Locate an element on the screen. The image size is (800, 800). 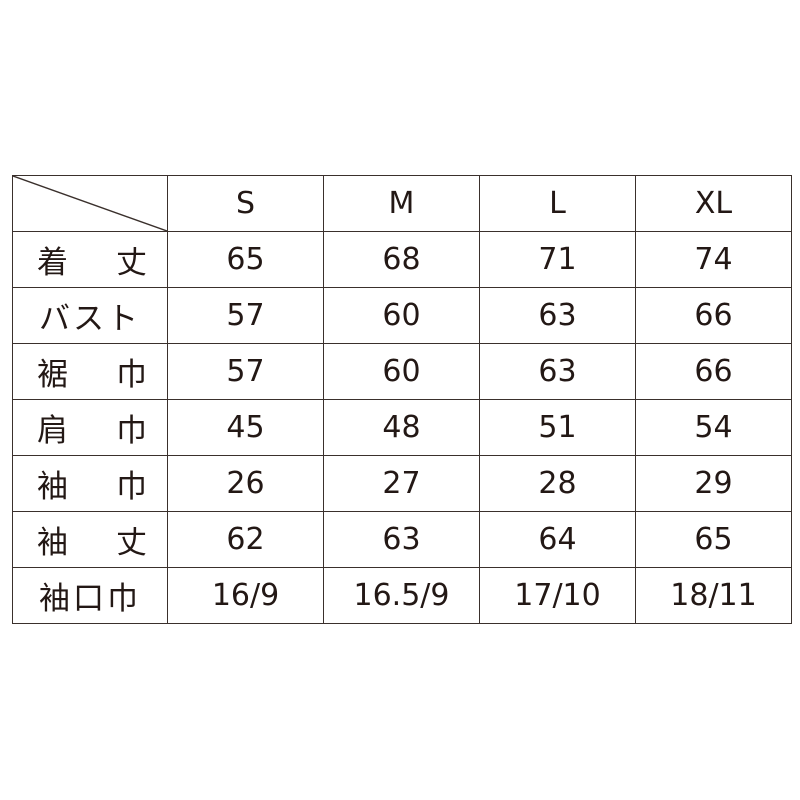
table-row: バスト 57 60 63 66 is located at coordinates (402, 315).